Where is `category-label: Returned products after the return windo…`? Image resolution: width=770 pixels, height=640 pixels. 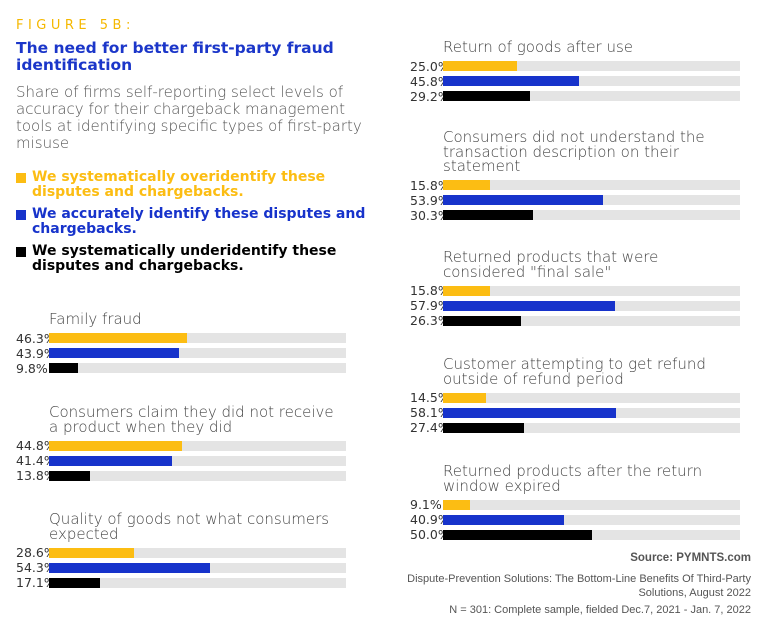
category-label: Returned products after the return windo… is located at coordinates (573, 478).